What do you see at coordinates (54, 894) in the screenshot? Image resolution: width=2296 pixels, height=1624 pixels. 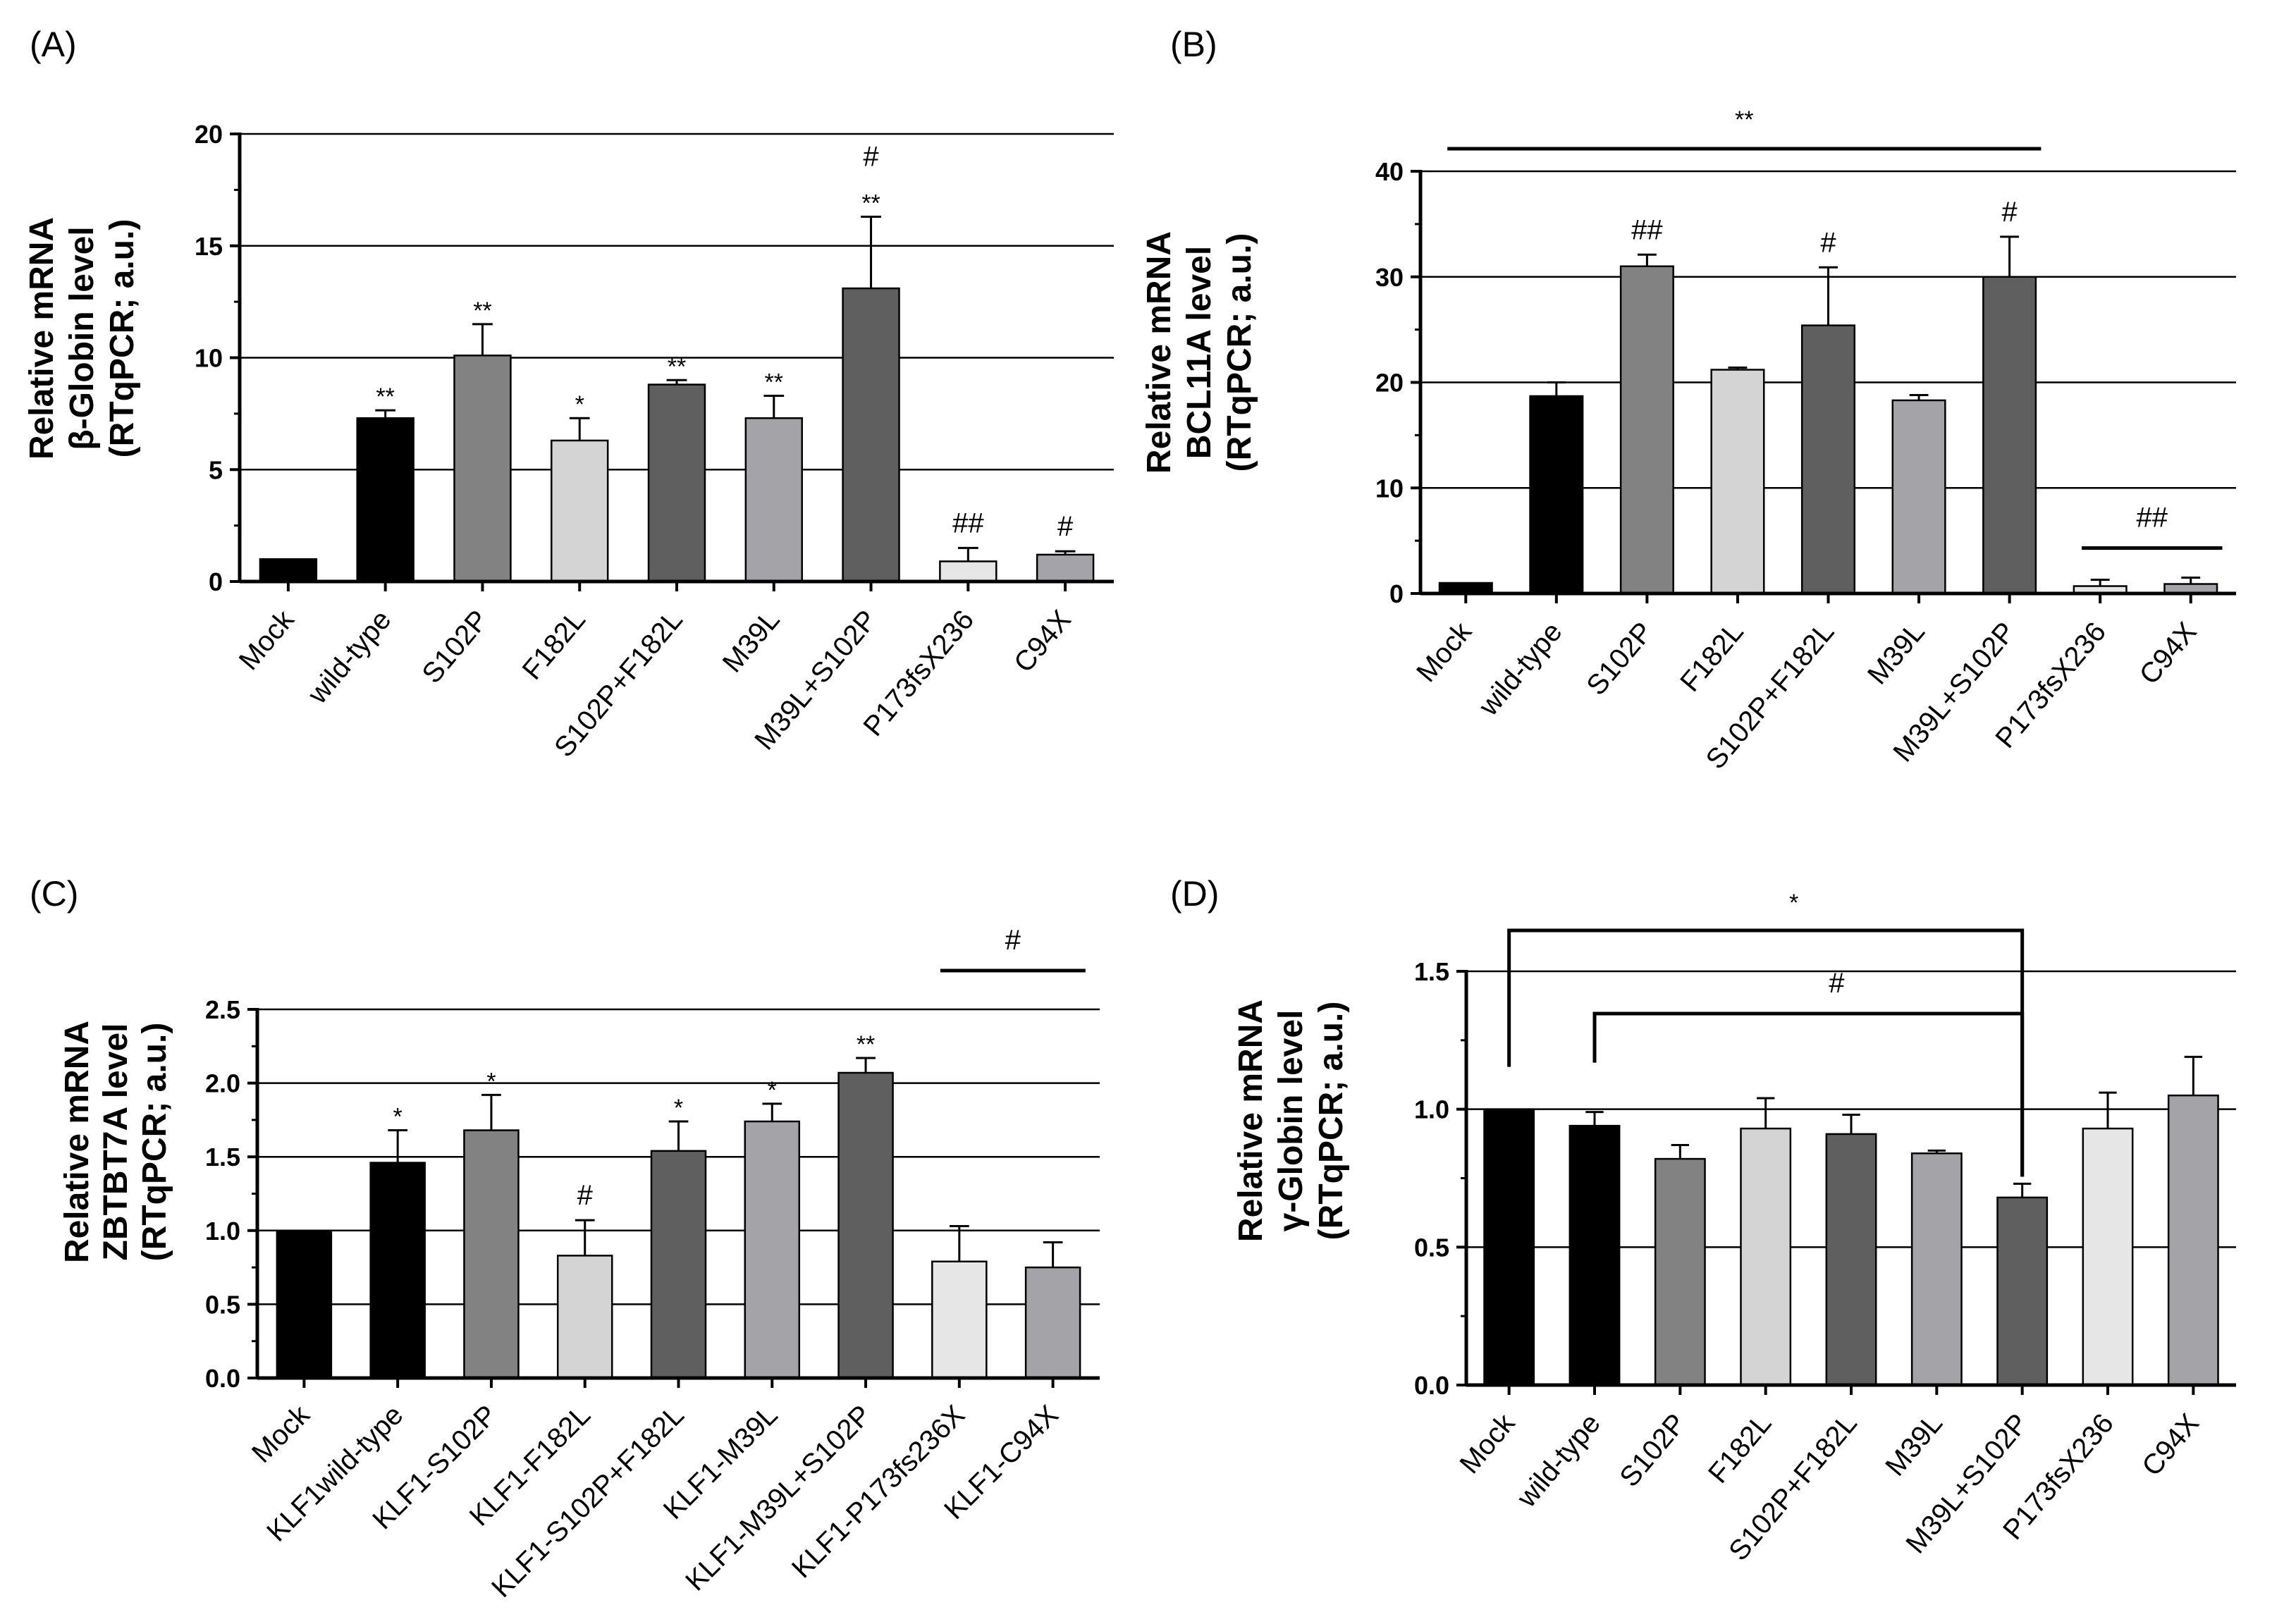 I see `panel-label: (C)` at bounding box center [54, 894].